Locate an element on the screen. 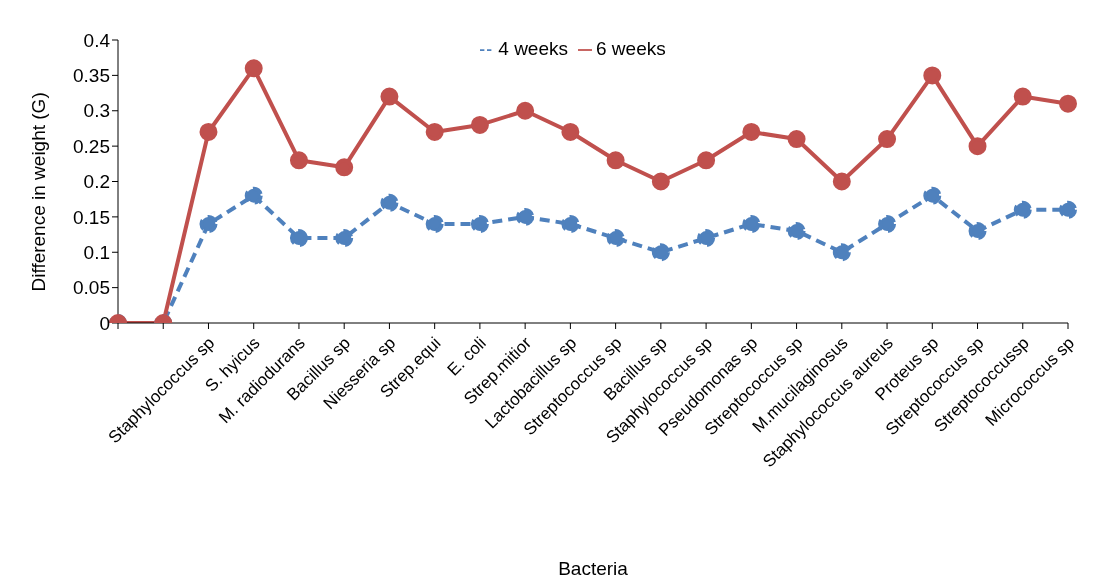  y-tick-label: 0.15 is located at coordinates (91, 217).